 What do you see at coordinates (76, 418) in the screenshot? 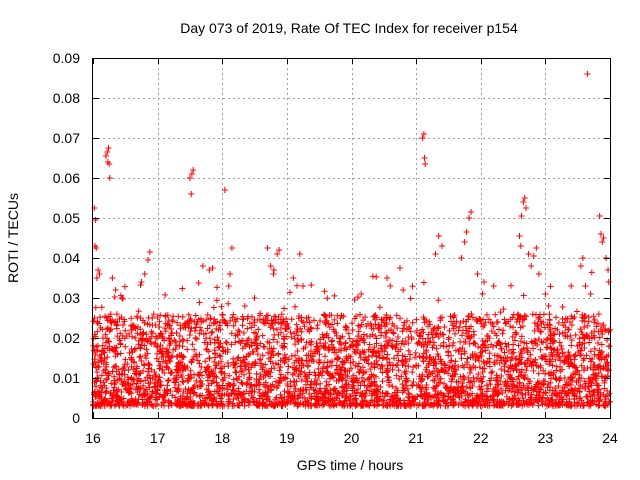
I see `y-tick-label: 0` at bounding box center [76, 418].